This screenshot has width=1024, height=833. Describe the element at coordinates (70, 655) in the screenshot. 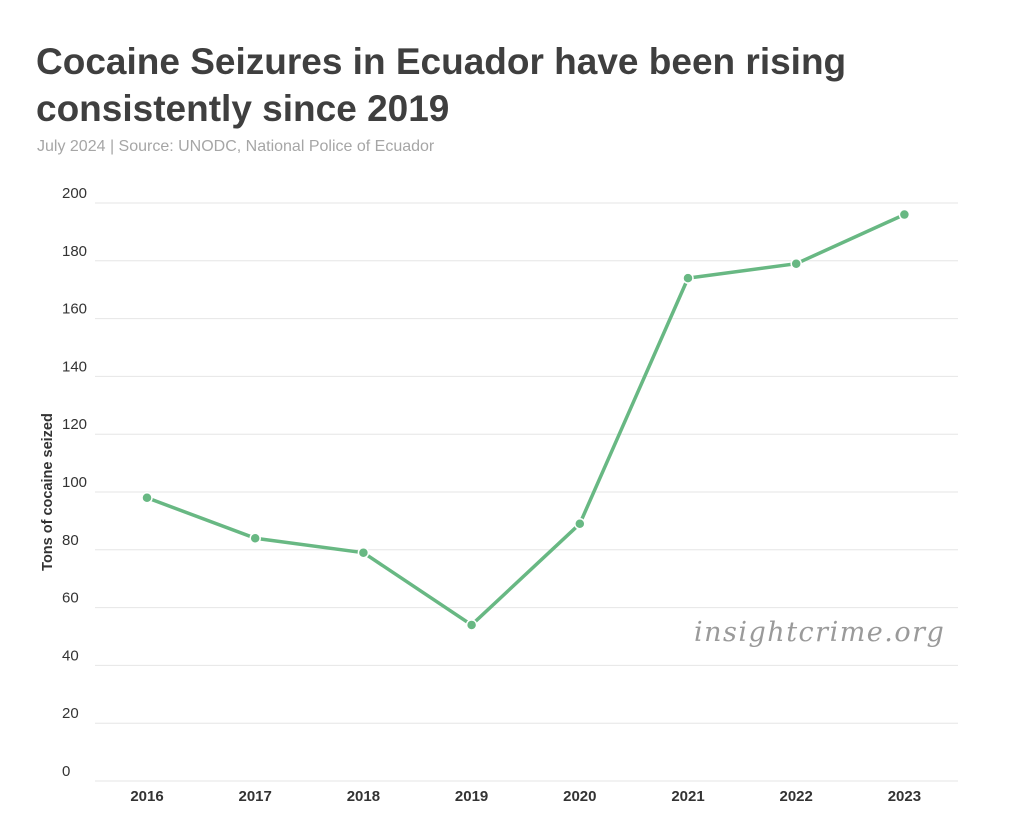

I see `y-tick-label-40: 40` at that location.